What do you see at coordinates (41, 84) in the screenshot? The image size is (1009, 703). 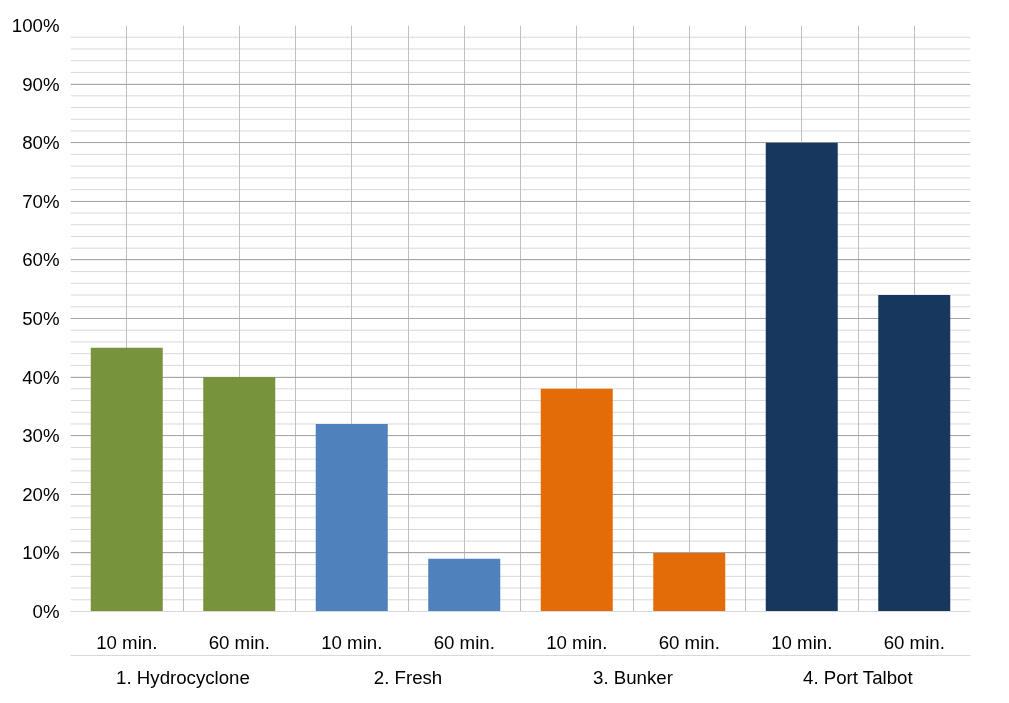 I see `y-tick-label: 90%` at bounding box center [41, 84].